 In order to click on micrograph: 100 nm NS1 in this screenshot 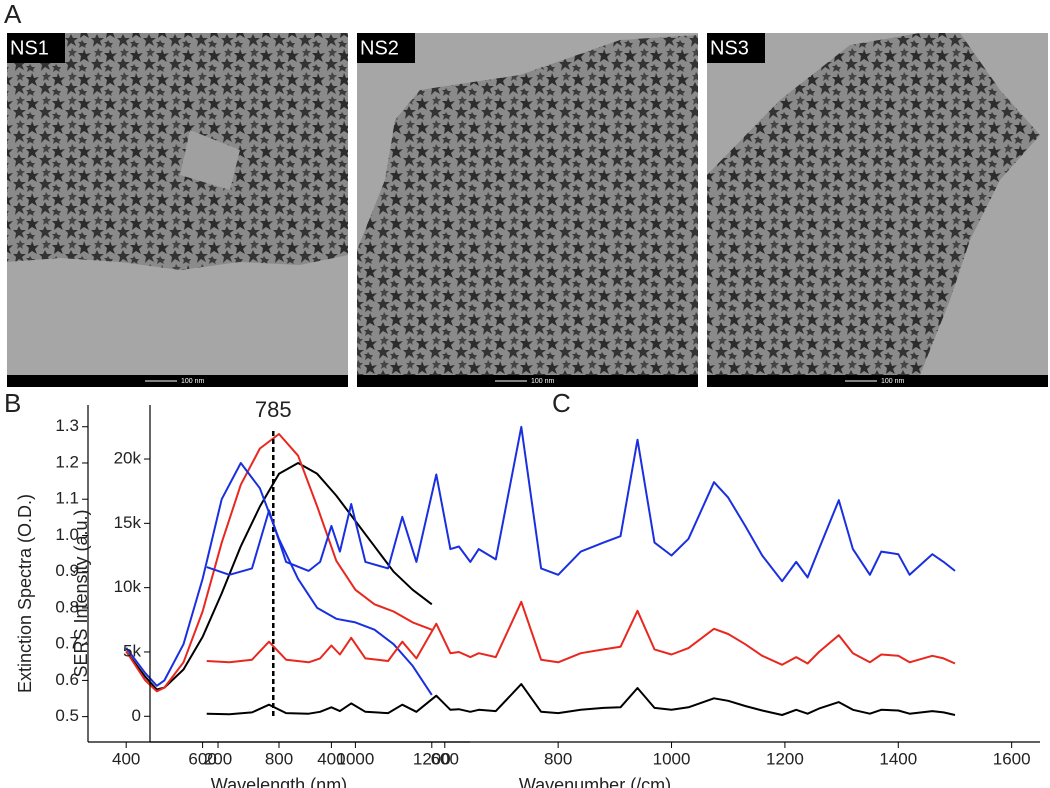, I will do `click(177, 210)`.